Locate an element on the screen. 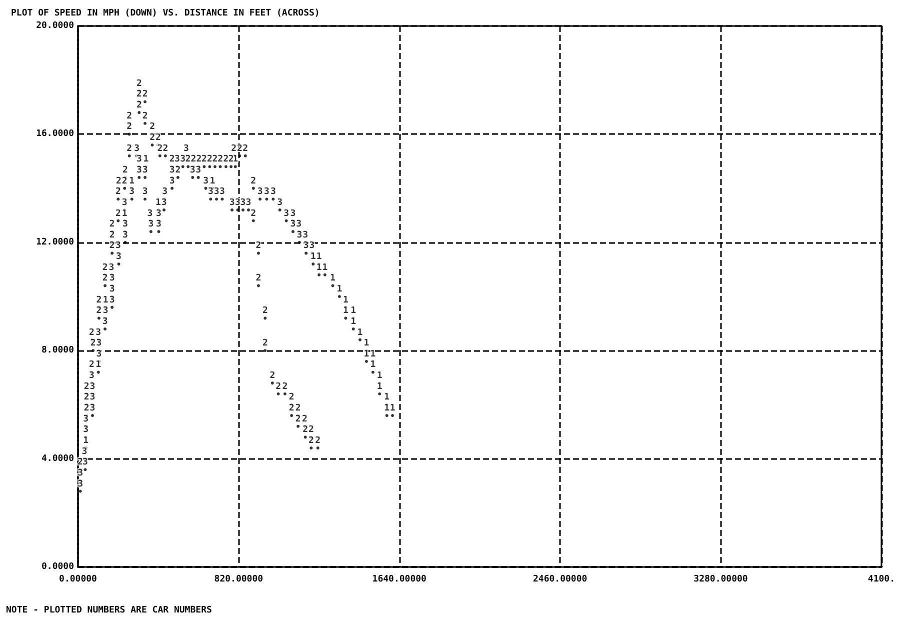 This screenshot has height=619, width=898. y-tick-label: 8.0000 is located at coordinates (57, 351).